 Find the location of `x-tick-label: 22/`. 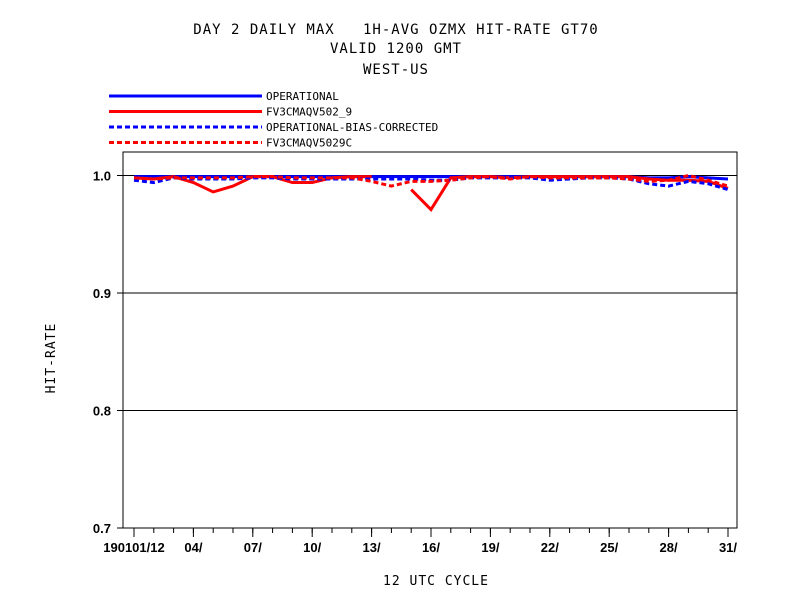

x-tick-label: 22/ is located at coordinates (550, 547).